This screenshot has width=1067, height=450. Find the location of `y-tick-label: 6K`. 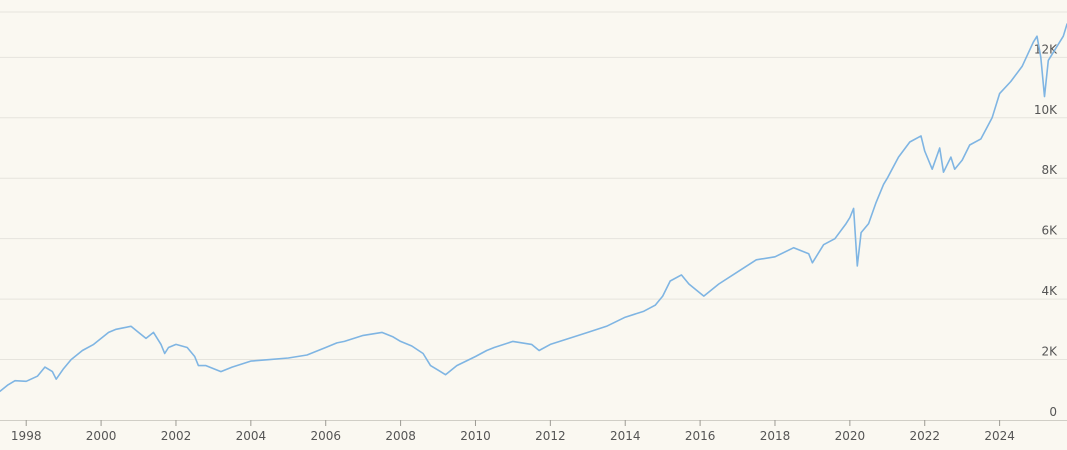

y-tick-label: 6K is located at coordinates (1049, 231).